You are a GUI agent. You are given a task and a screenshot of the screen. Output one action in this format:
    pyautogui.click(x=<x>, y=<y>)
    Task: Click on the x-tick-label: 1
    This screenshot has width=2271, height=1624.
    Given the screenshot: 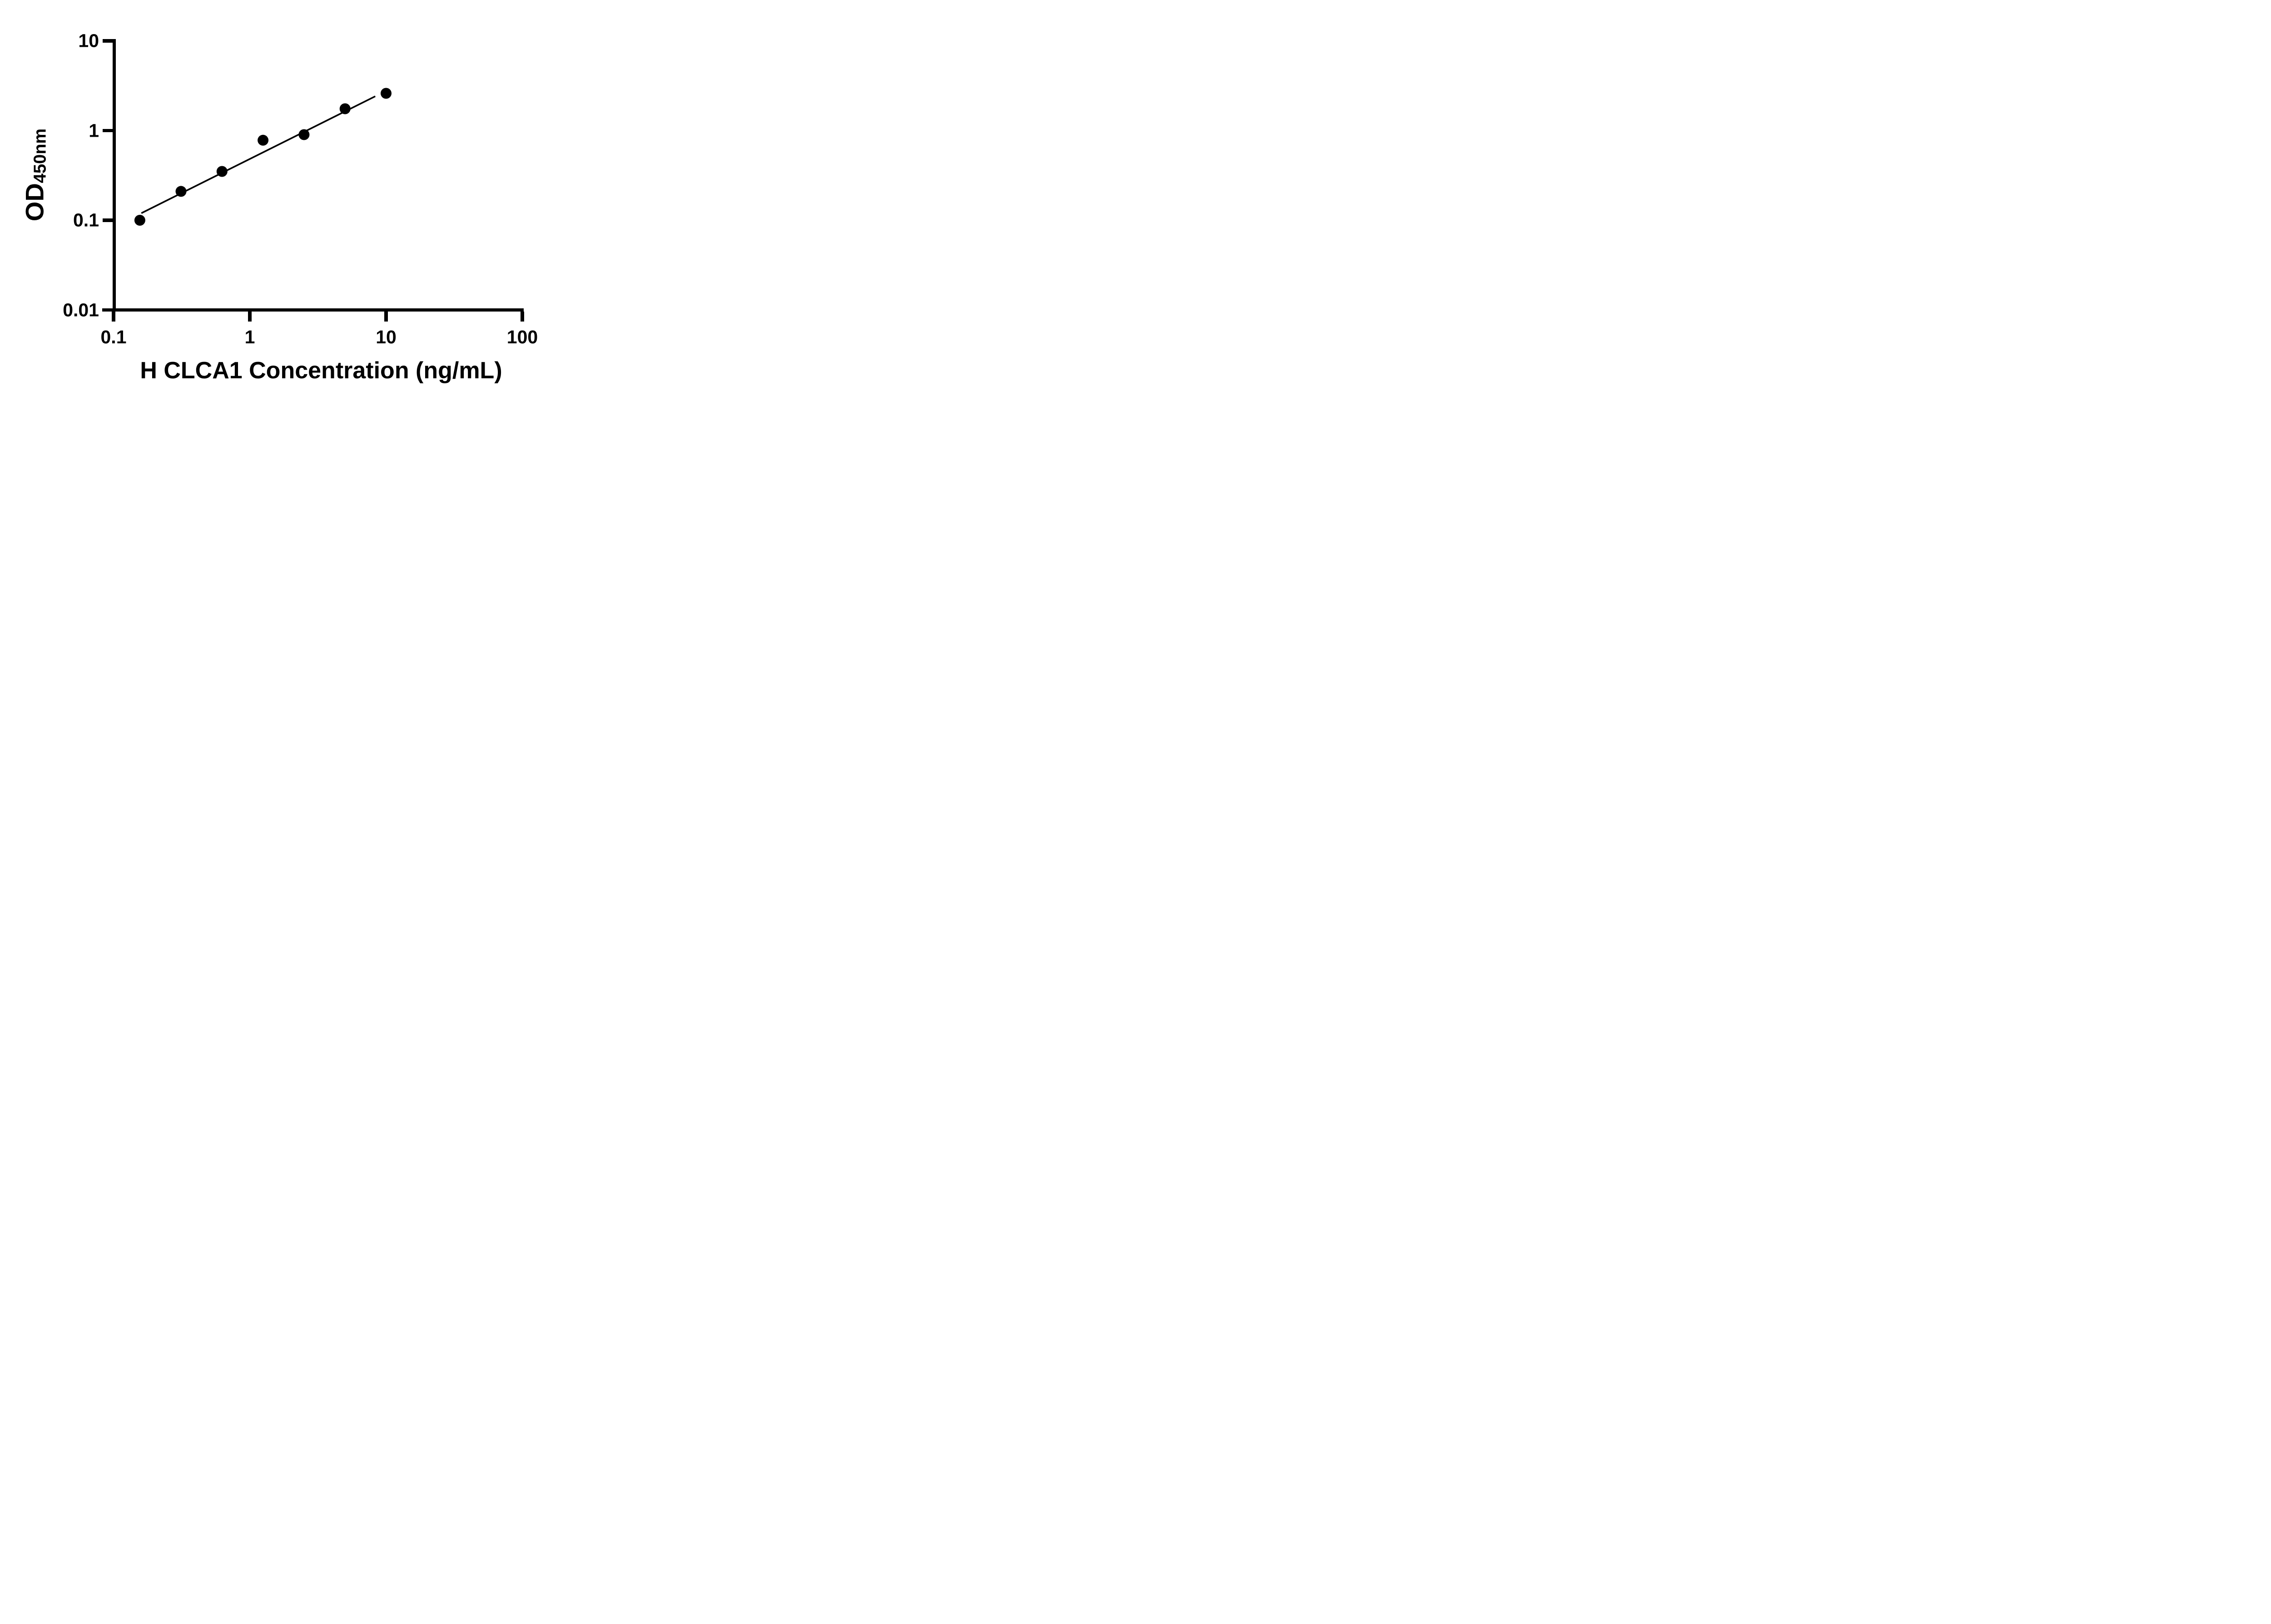 What is the action you would take?
    pyautogui.click(x=249, y=337)
    